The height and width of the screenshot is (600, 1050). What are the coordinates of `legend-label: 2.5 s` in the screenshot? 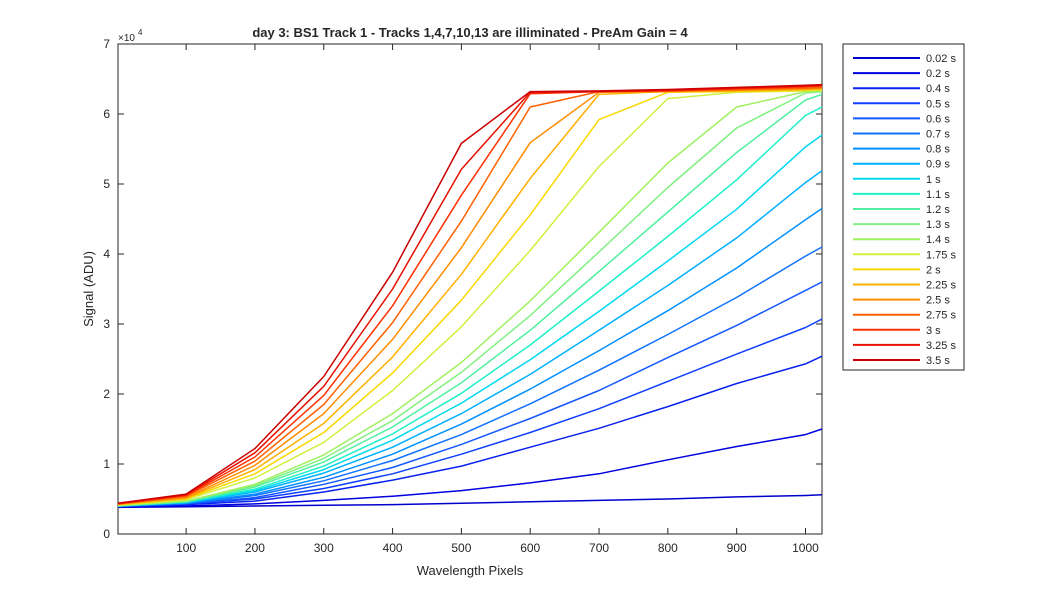 It's located at (938, 301).